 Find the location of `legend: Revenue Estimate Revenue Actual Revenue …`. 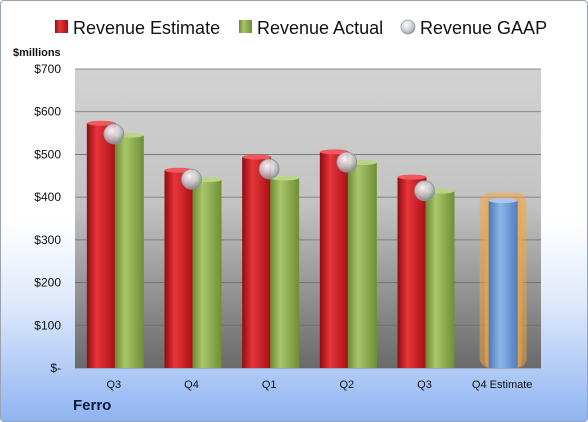

legend: Revenue Estimate Revenue Actual Revenue … is located at coordinates (301, 28).